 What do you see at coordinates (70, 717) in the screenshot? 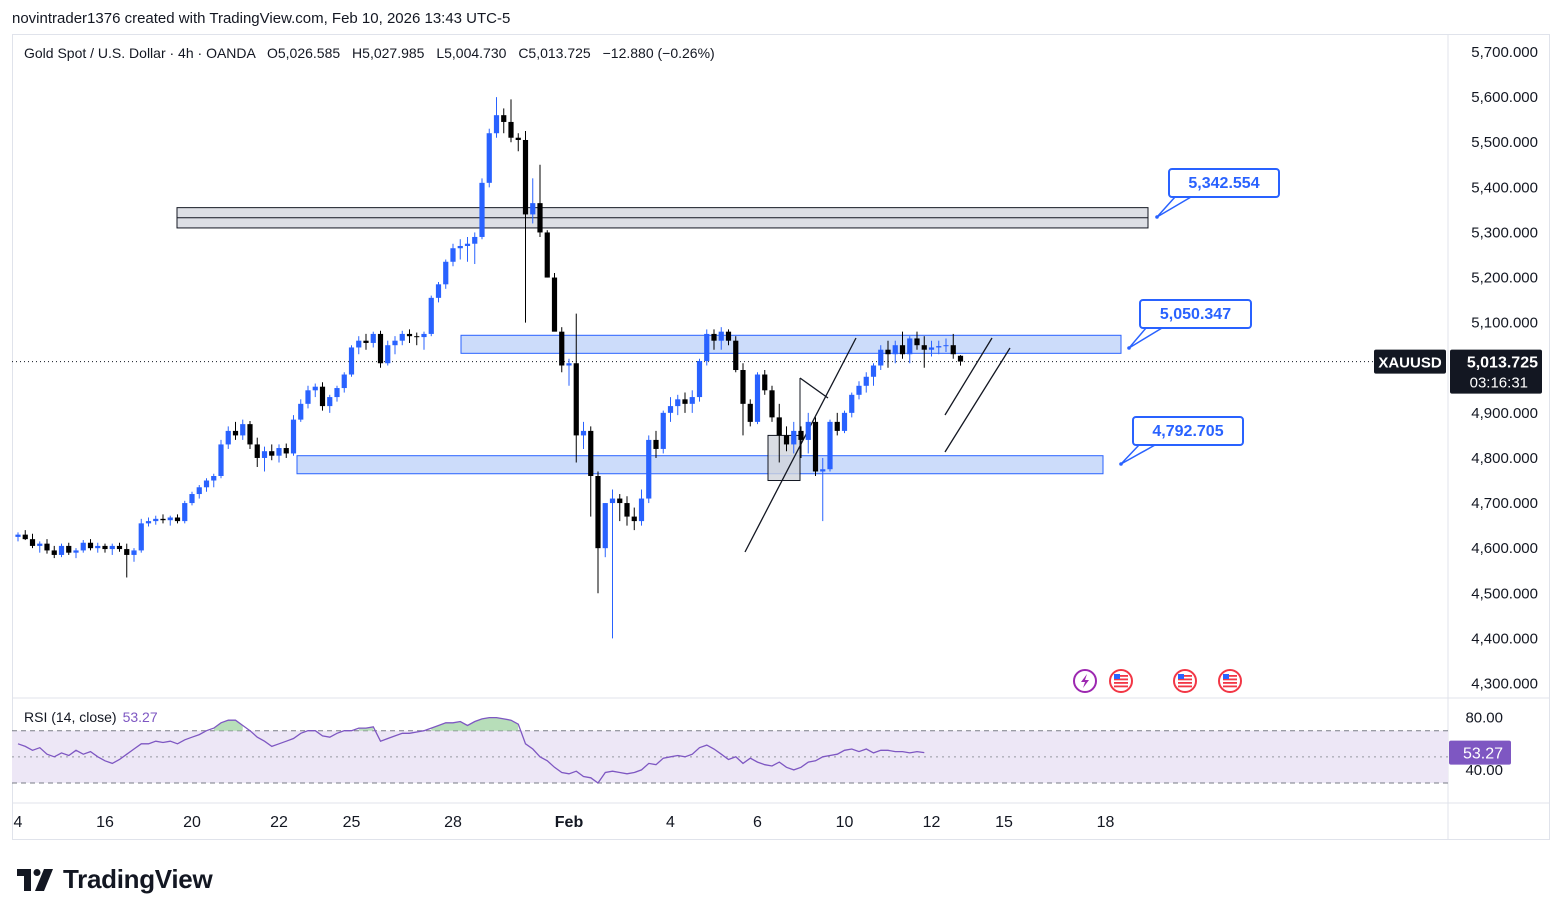
I see `rsi-label: RSI (14, close)` at bounding box center [70, 717].